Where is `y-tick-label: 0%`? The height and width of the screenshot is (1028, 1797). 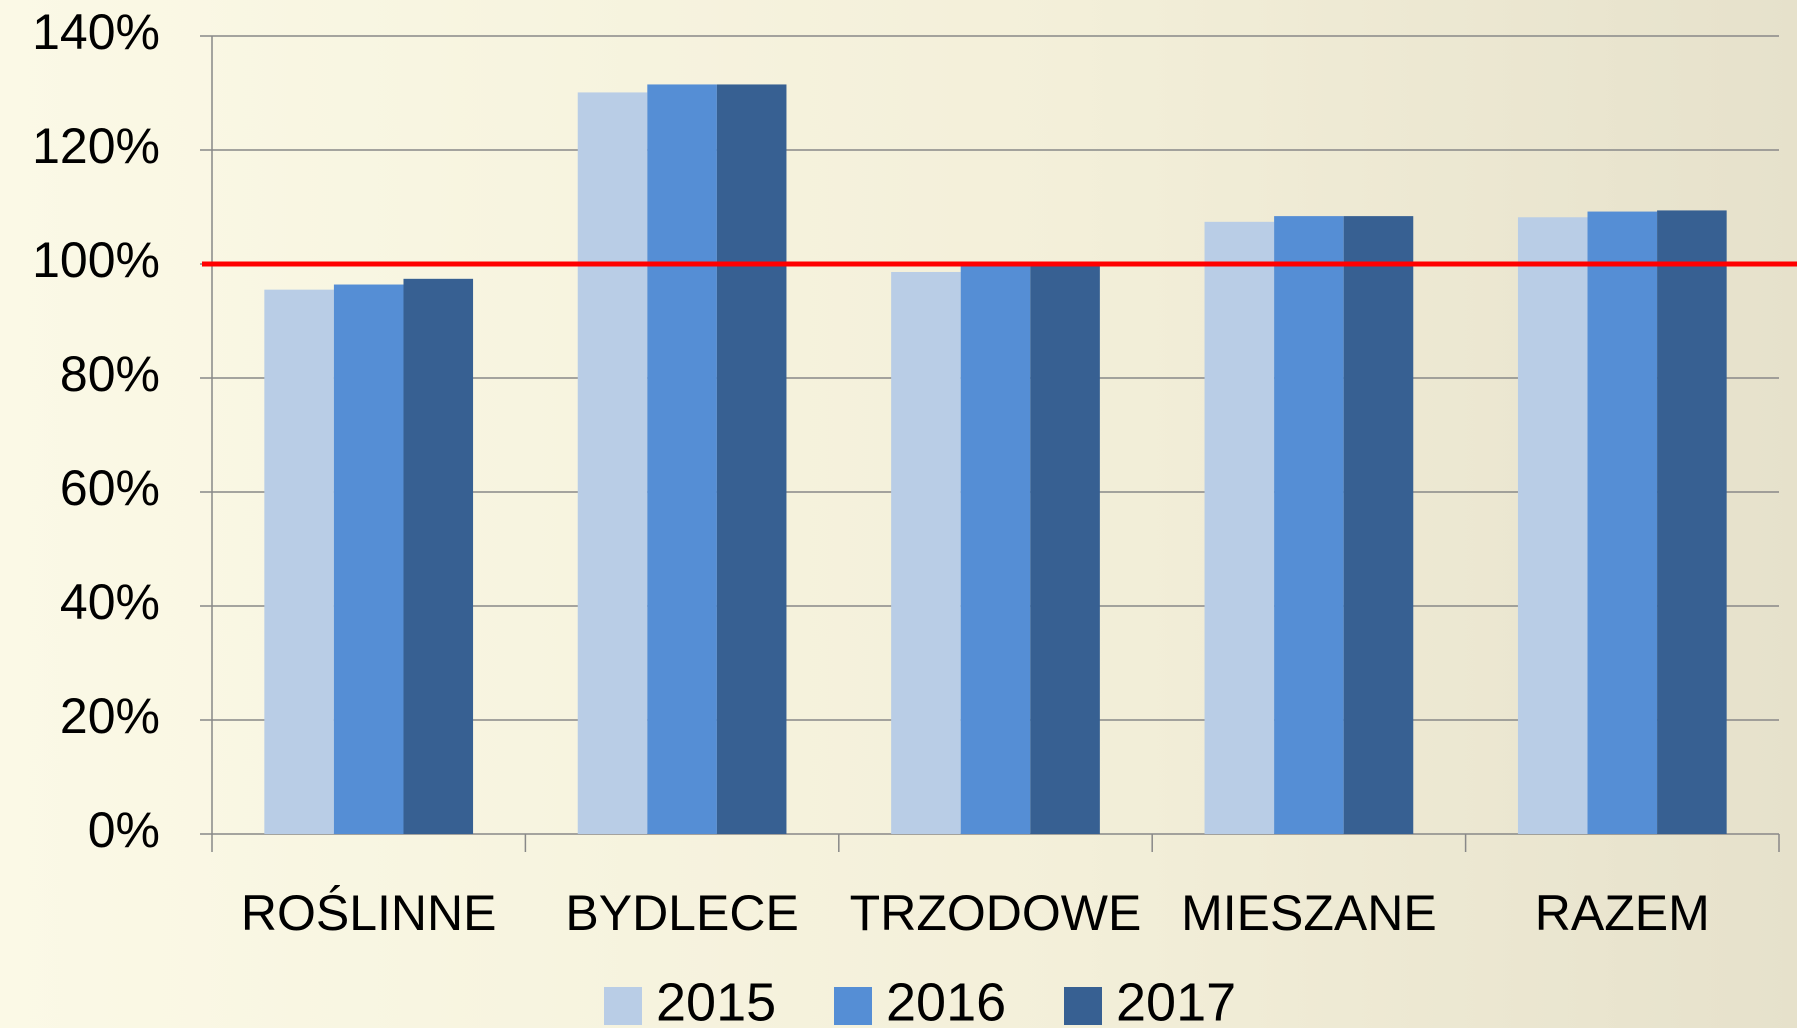
y-tick-label: 0% is located at coordinates (124, 830).